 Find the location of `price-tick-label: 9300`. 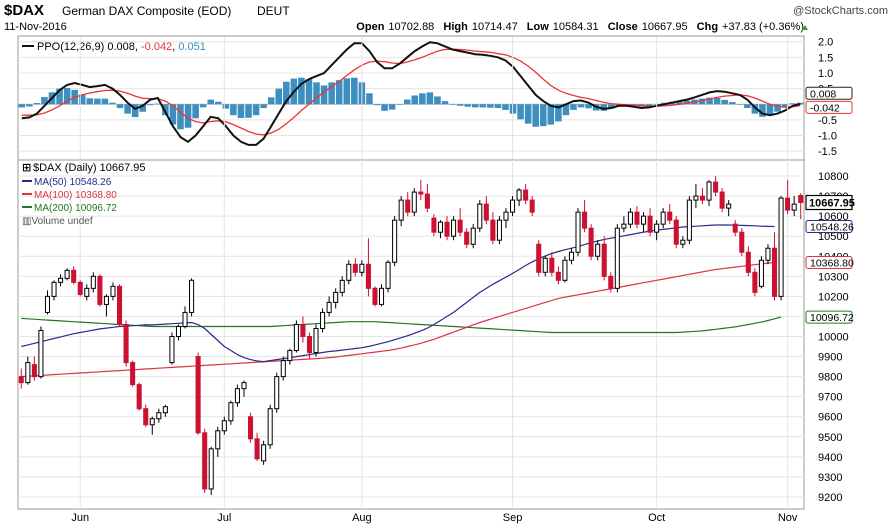

price-tick-label: 9300 is located at coordinates (830, 478).